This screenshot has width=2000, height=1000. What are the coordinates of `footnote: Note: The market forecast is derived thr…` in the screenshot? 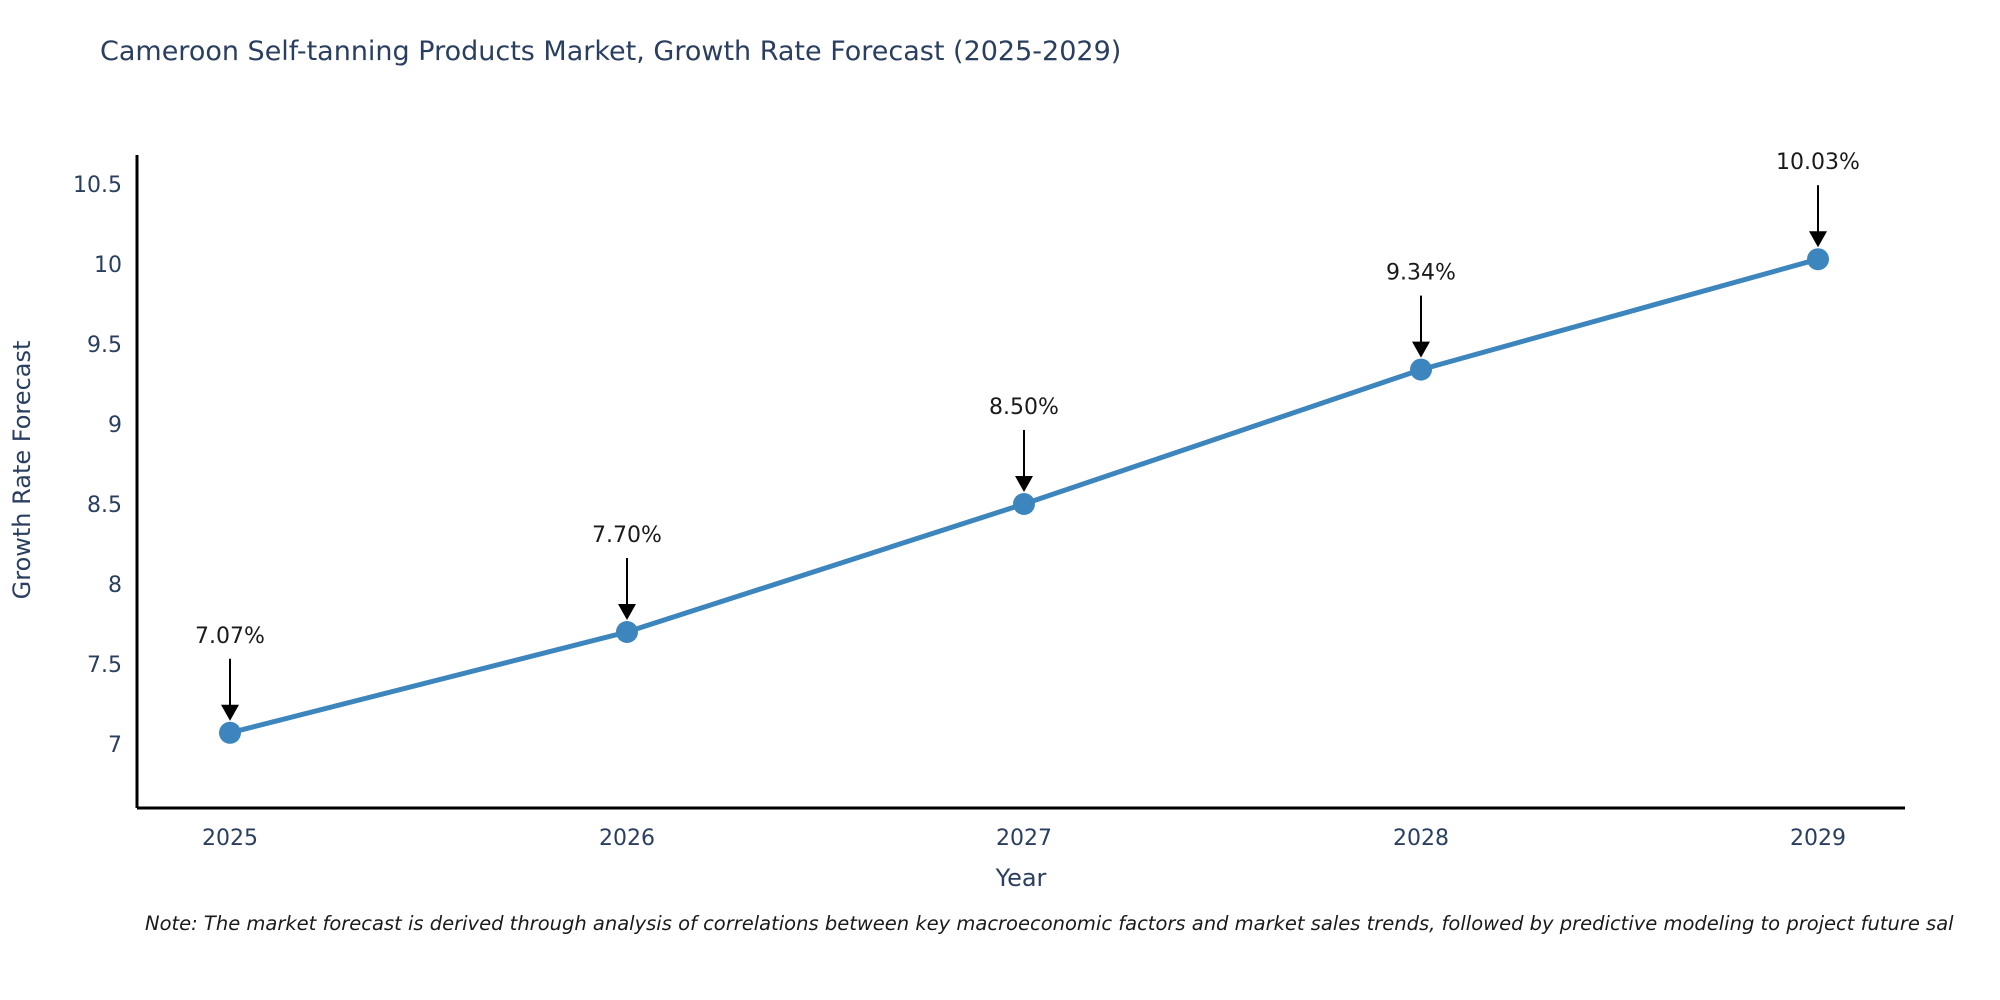 It's located at (1049, 923).